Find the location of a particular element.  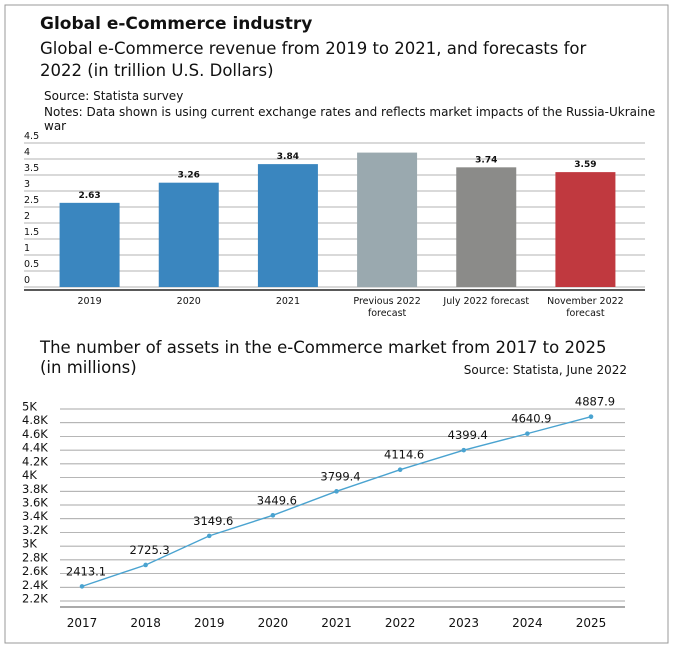

data-label: 3.74 is located at coordinates (486, 160).